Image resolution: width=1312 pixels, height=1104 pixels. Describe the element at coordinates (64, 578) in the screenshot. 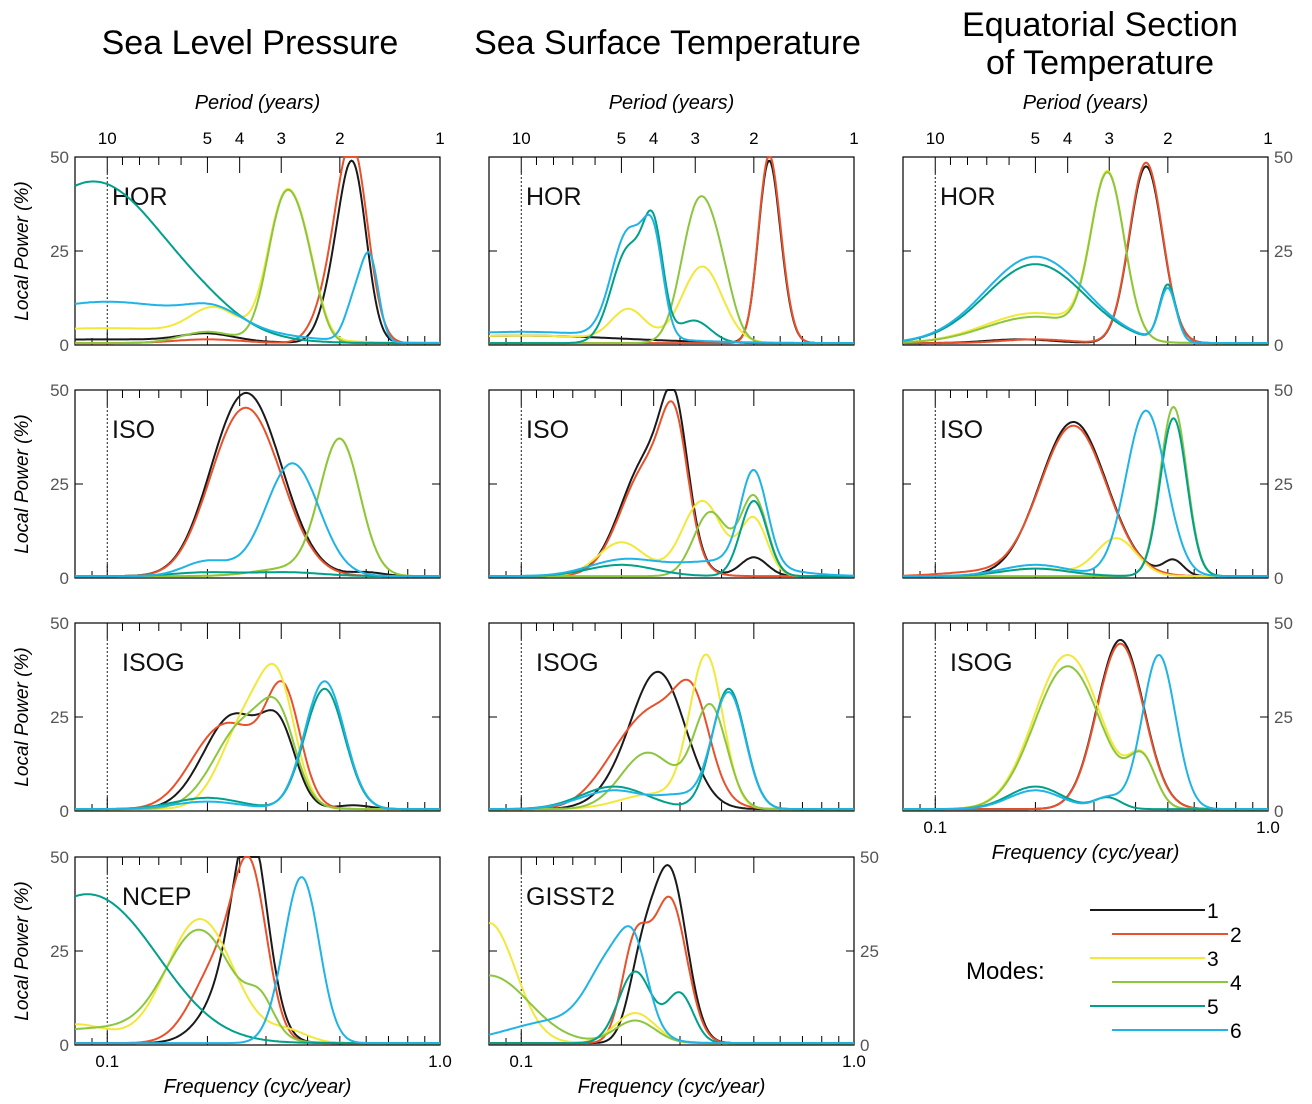

I see `panel-slp-iso-ylabel-tick: 0` at that location.